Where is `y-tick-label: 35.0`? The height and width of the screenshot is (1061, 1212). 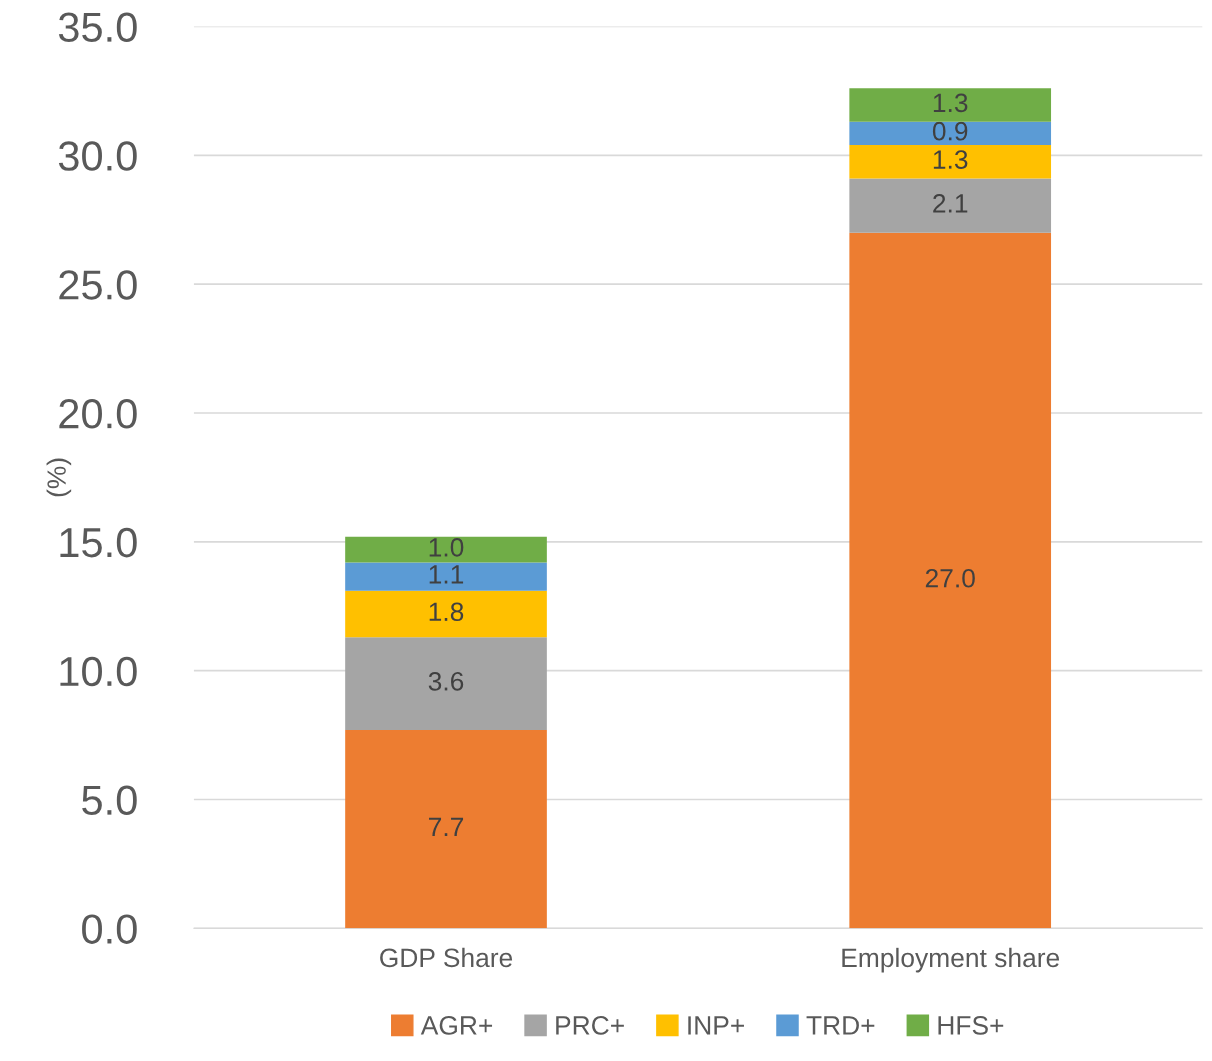
y-tick-label: 35.0 is located at coordinates (97, 27).